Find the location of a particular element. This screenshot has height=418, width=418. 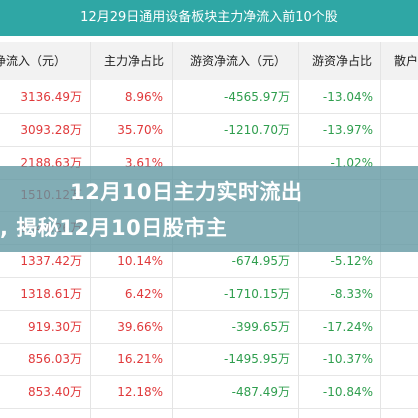

column-header: 散户 is located at coordinates (405, 61).